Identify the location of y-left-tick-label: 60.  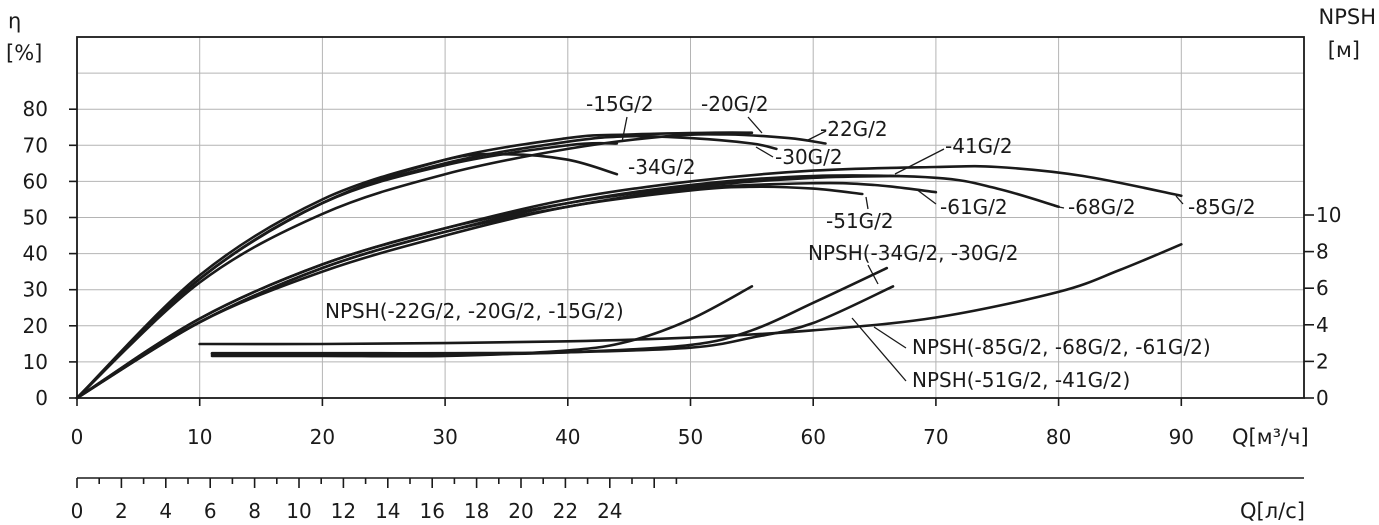
(35, 181).